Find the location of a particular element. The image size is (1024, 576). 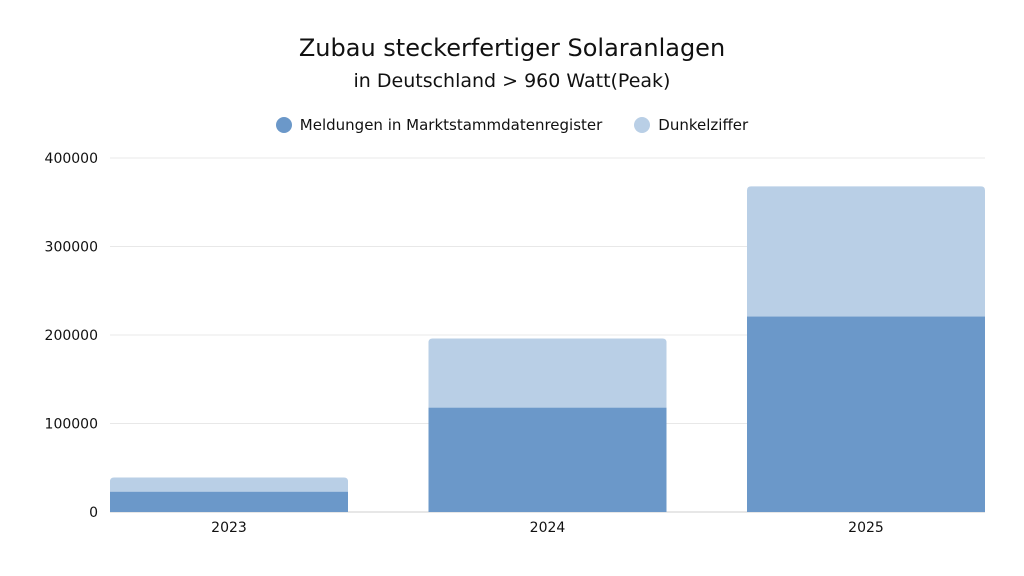

legend-item-meldungen: Meldungen in Marktstammdatenregister is located at coordinates (439, 125).